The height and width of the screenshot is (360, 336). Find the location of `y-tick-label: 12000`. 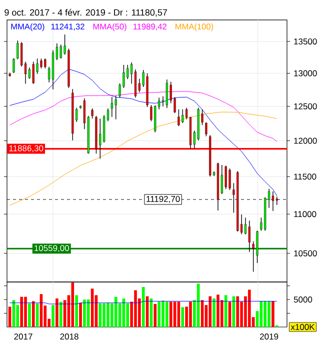

y-tick-label: 12000 is located at coordinates (305, 141).